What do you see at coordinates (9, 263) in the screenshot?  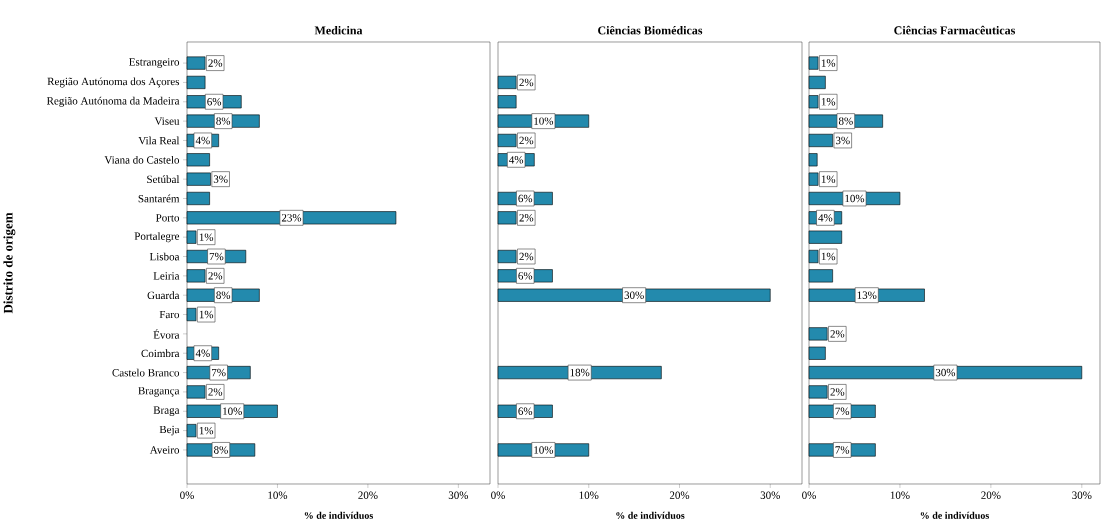 I see `y-axis-title: Distrito de origem` at bounding box center [9, 263].